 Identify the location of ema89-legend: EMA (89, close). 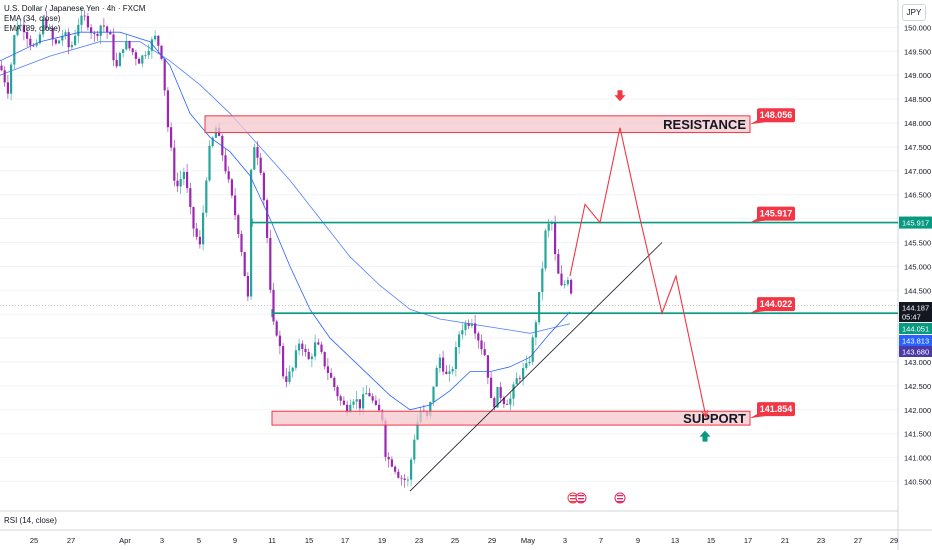
(32, 28).